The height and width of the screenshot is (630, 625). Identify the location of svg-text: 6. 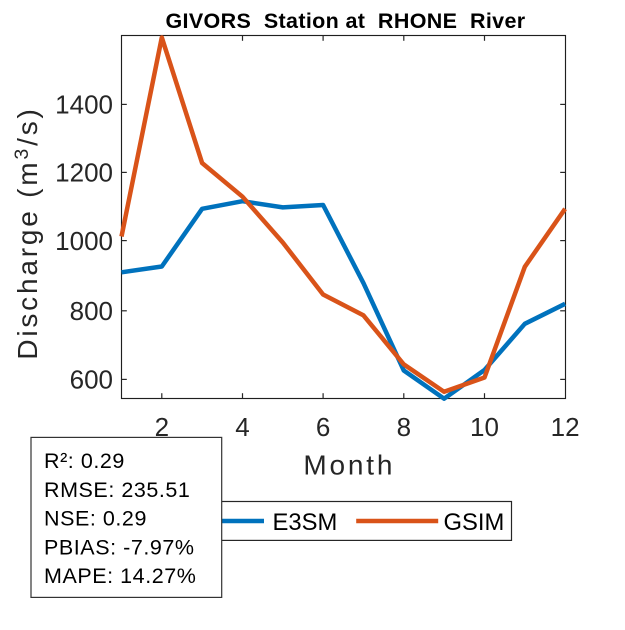
(323, 427).